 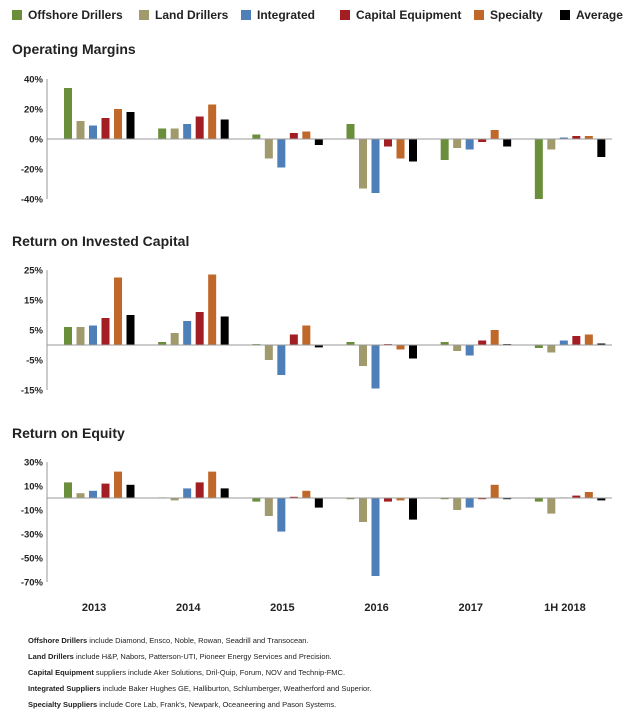 What do you see at coordinates (94, 608) in the screenshot?
I see `x-tick-label: 2013` at bounding box center [94, 608].